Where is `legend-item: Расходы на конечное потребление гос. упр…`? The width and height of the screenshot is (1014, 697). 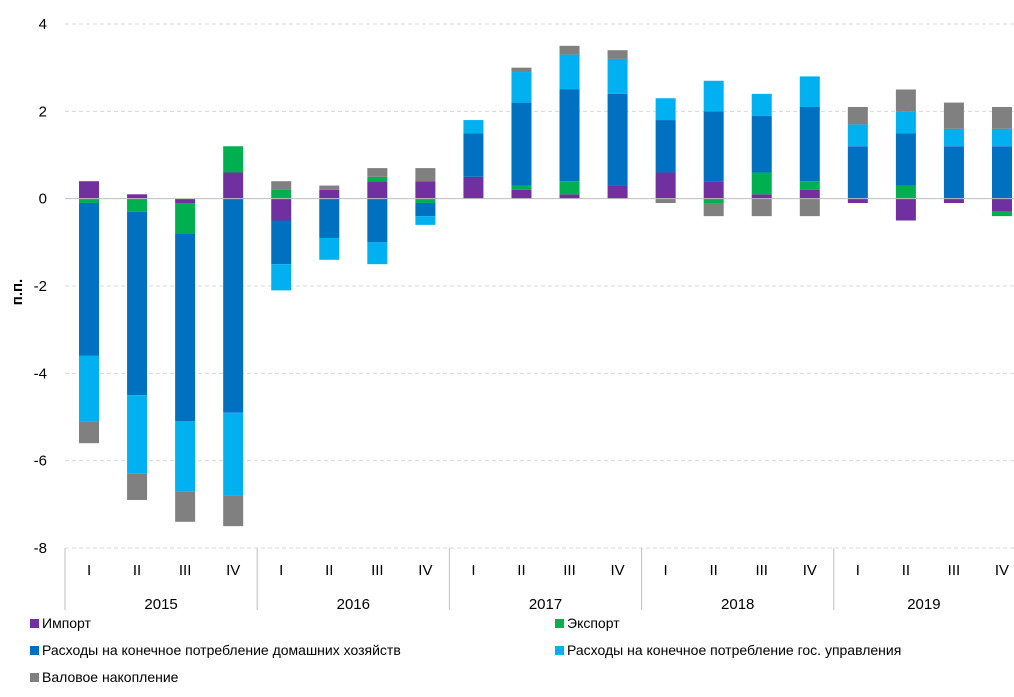
legend-item: Расходы на конечное потребление гос. упр… is located at coordinates (728, 650).